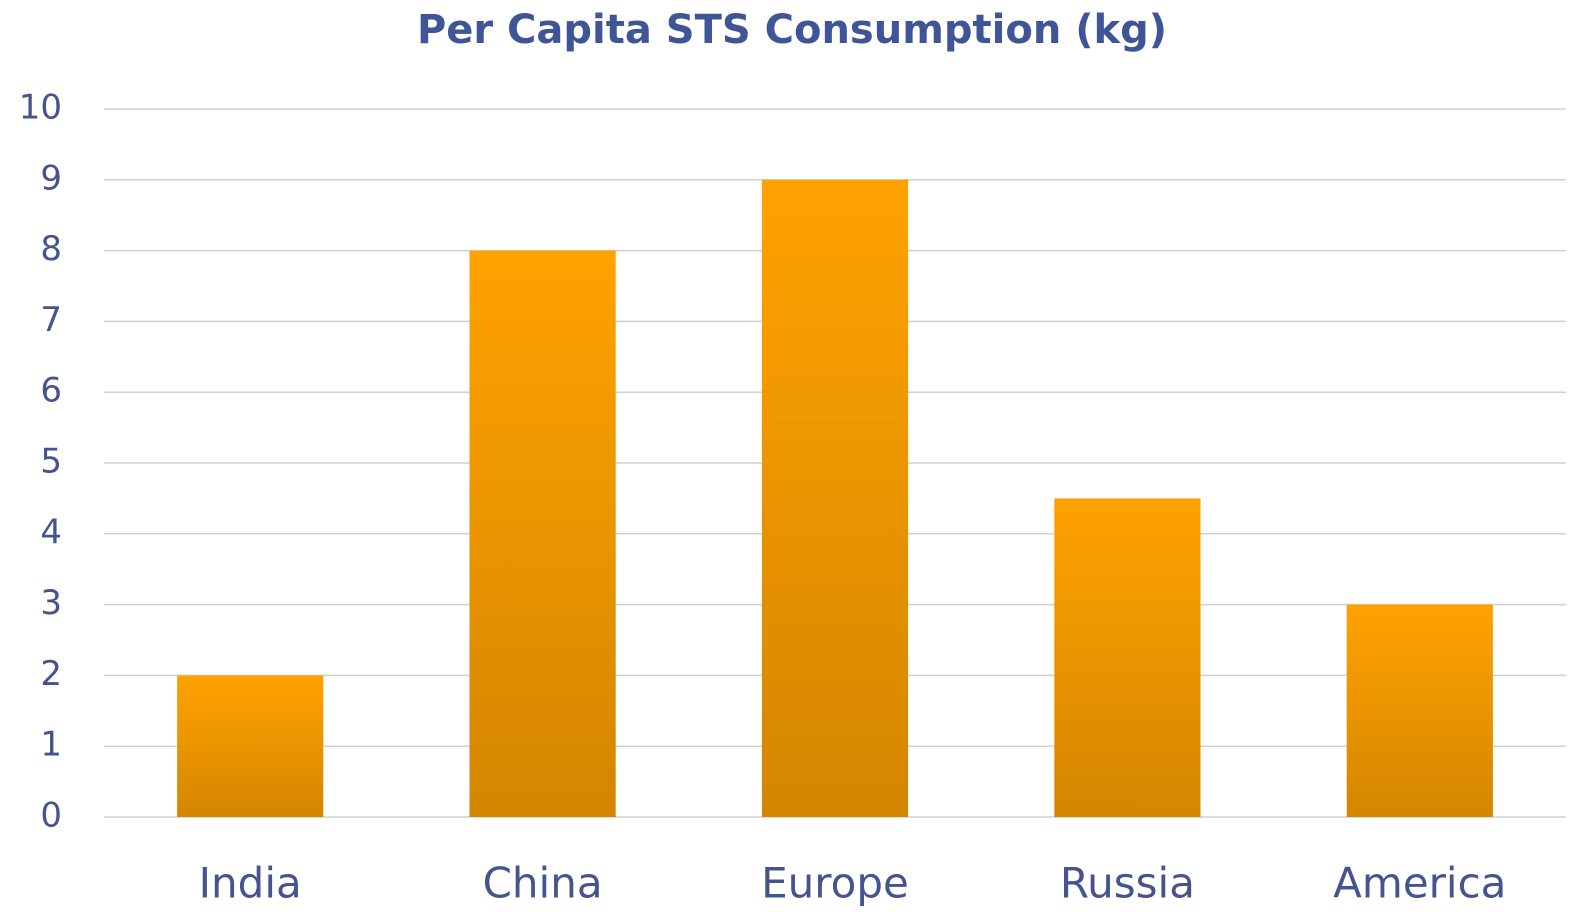  What do you see at coordinates (51, 462) in the screenshot?
I see `y-tick-label: 5` at bounding box center [51, 462].